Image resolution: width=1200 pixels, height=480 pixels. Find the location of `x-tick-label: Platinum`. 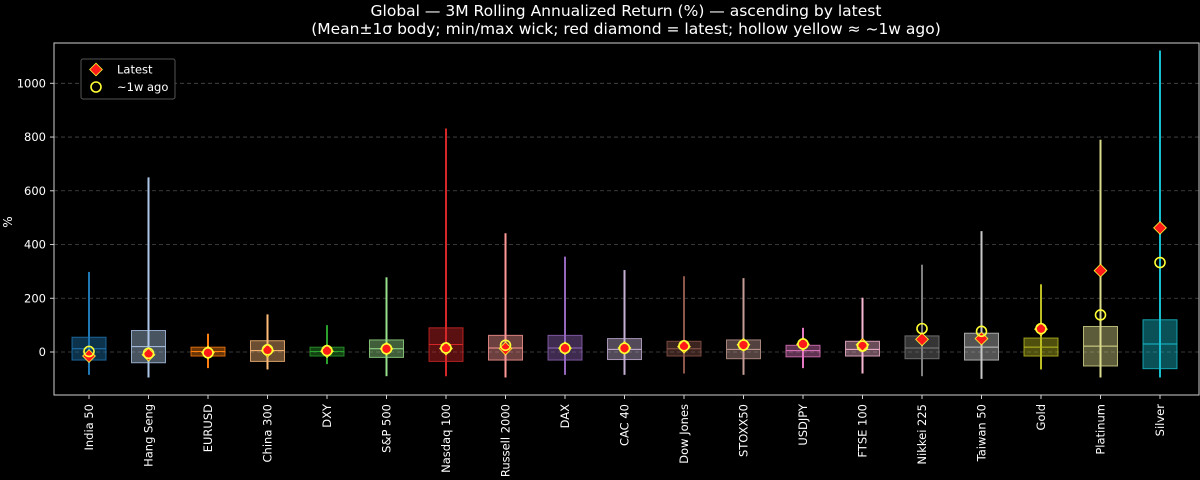

x-tick-label: Platinum is located at coordinates (1101, 429).